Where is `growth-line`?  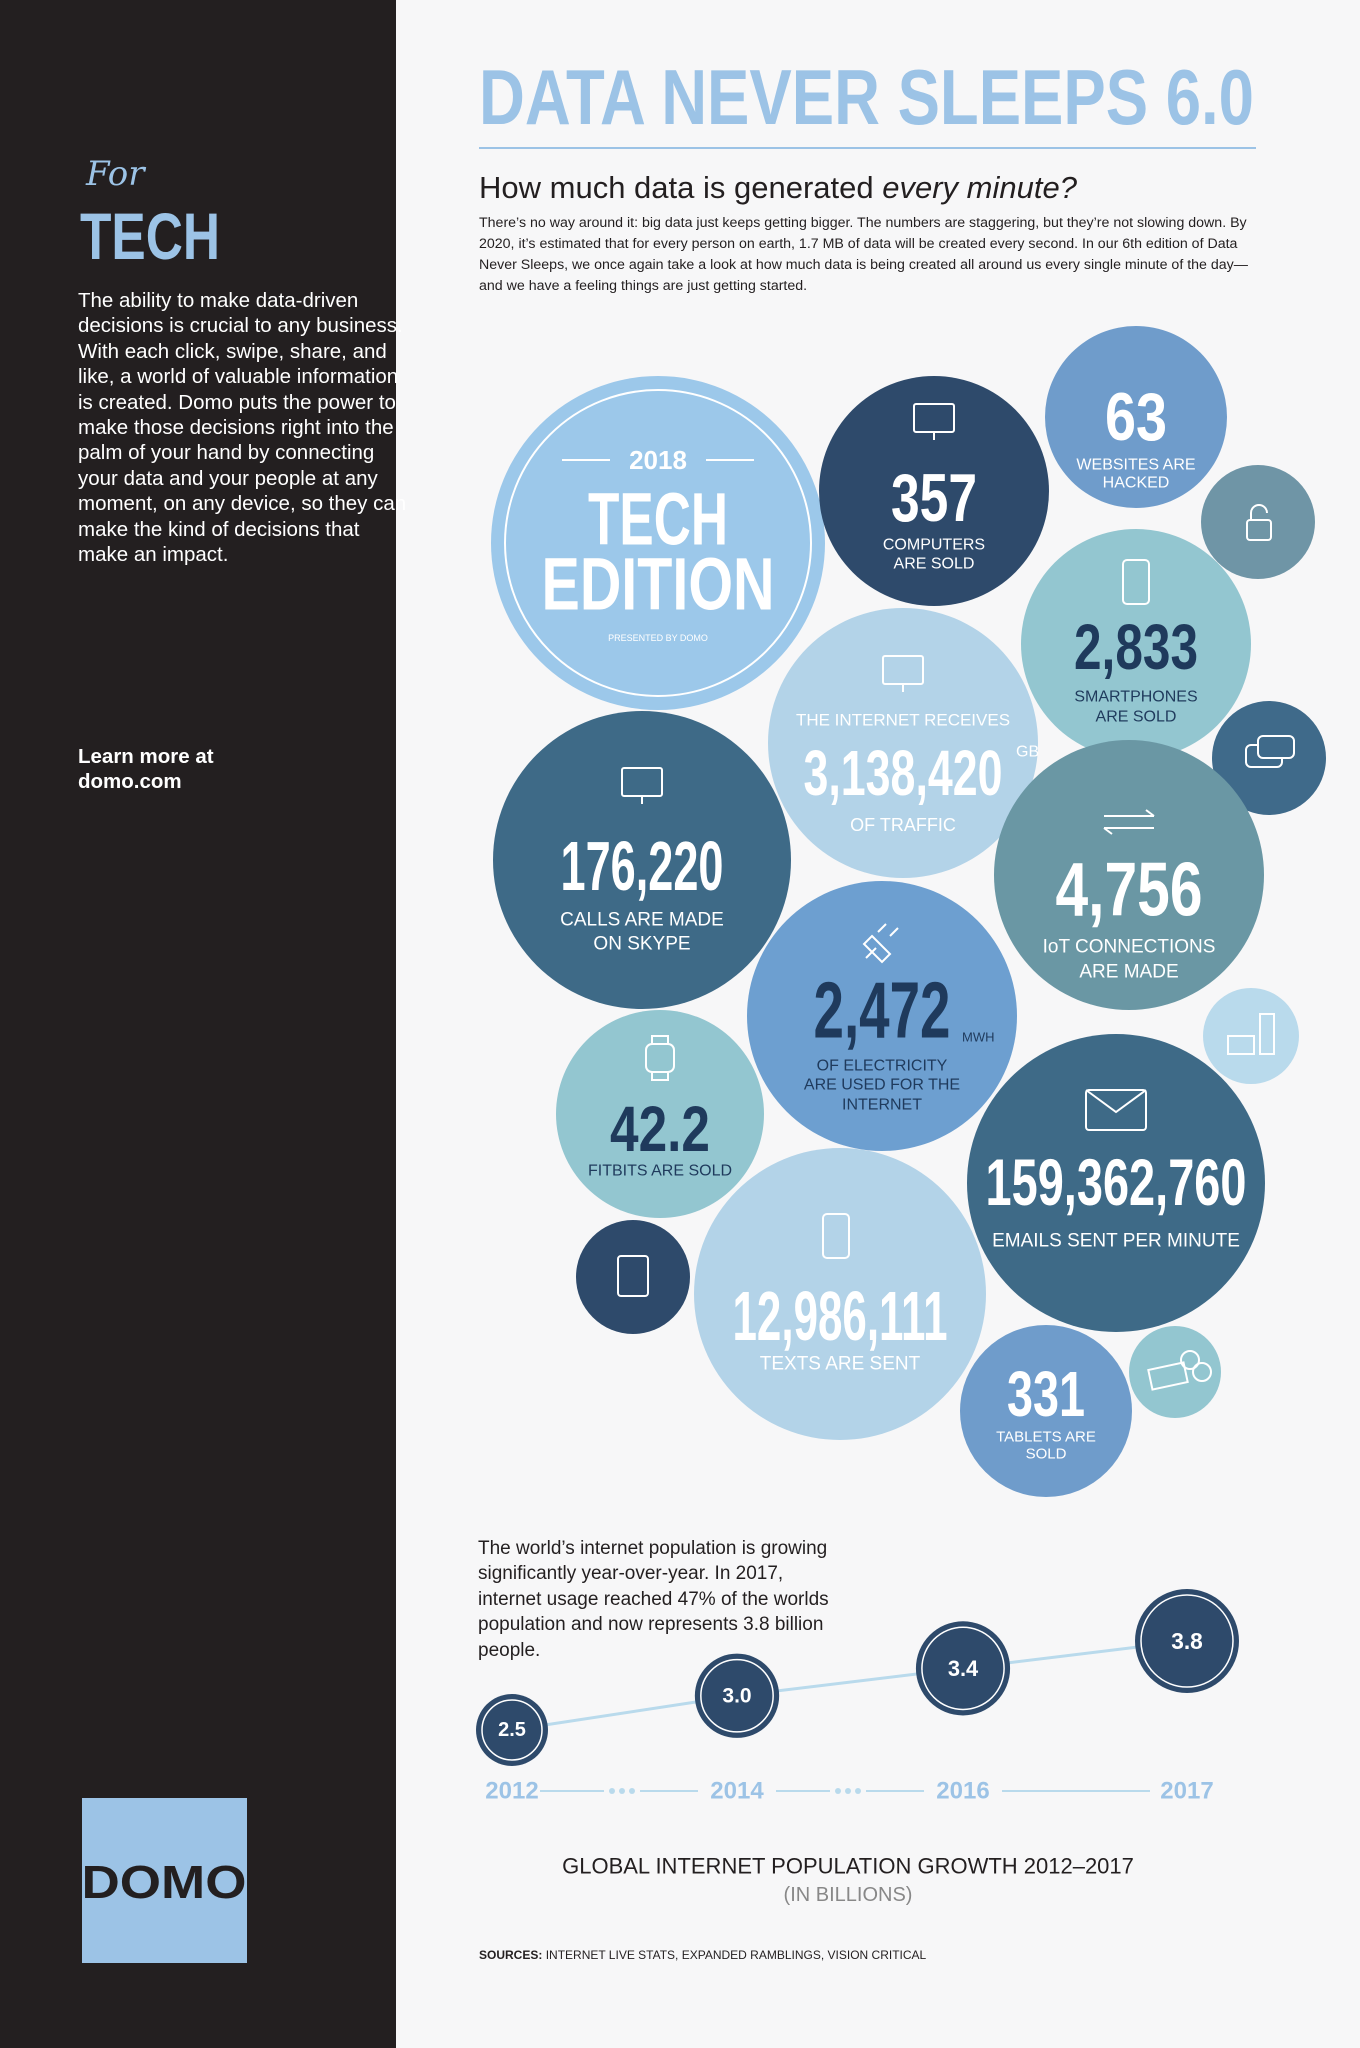
growth-line is located at coordinates (849, 1685).